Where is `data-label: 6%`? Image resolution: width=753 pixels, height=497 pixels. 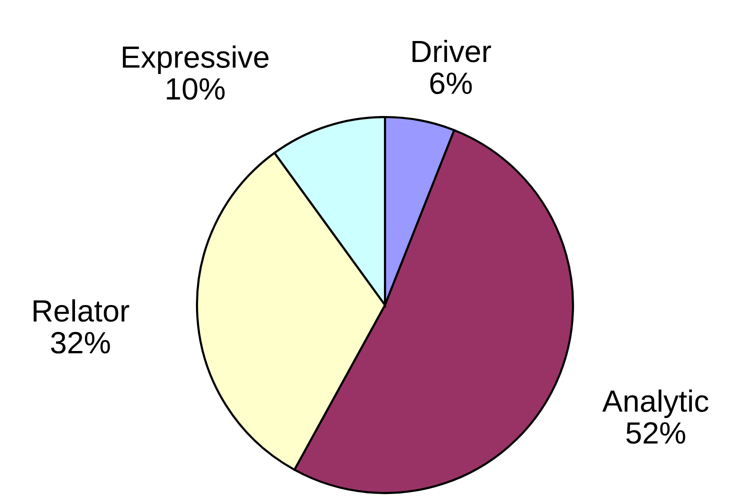
data-label: 6% is located at coordinates (451, 83).